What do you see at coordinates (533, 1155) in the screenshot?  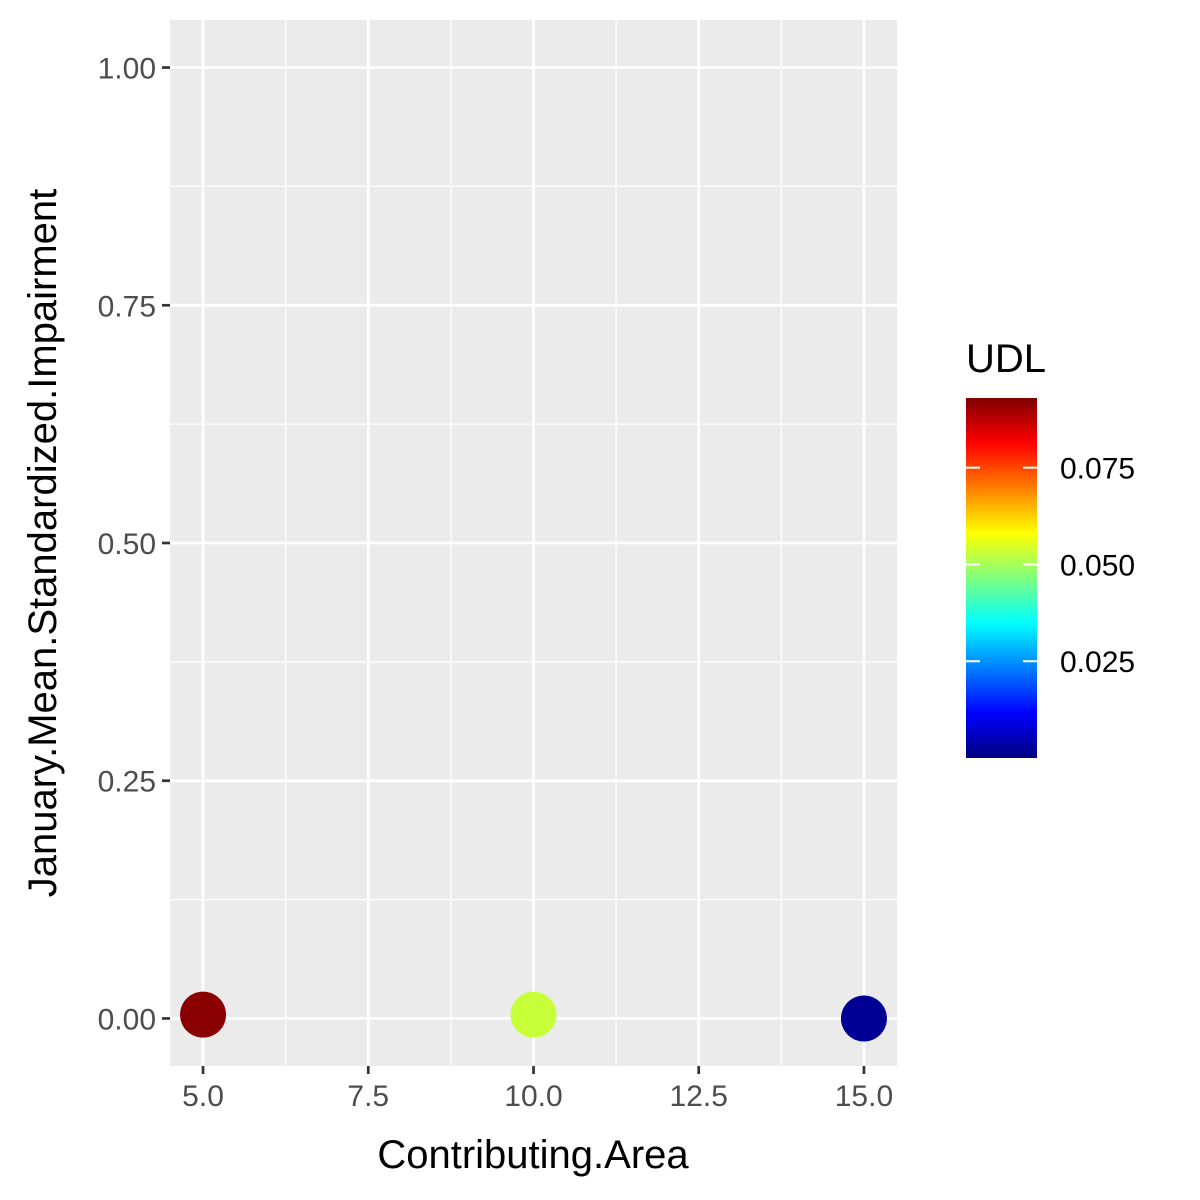 I see `x-axis-title: Contributing.Area` at bounding box center [533, 1155].